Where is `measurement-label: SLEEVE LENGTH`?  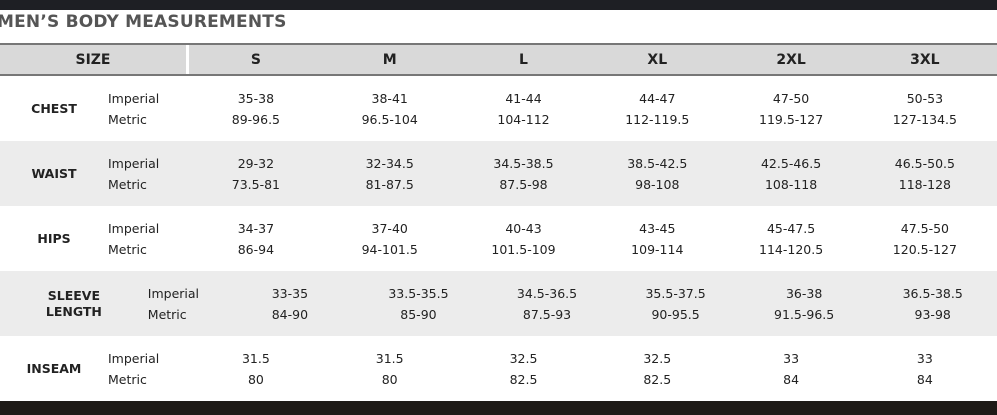
measurement-label: SLEEVE LENGTH is located at coordinates (73, 303).